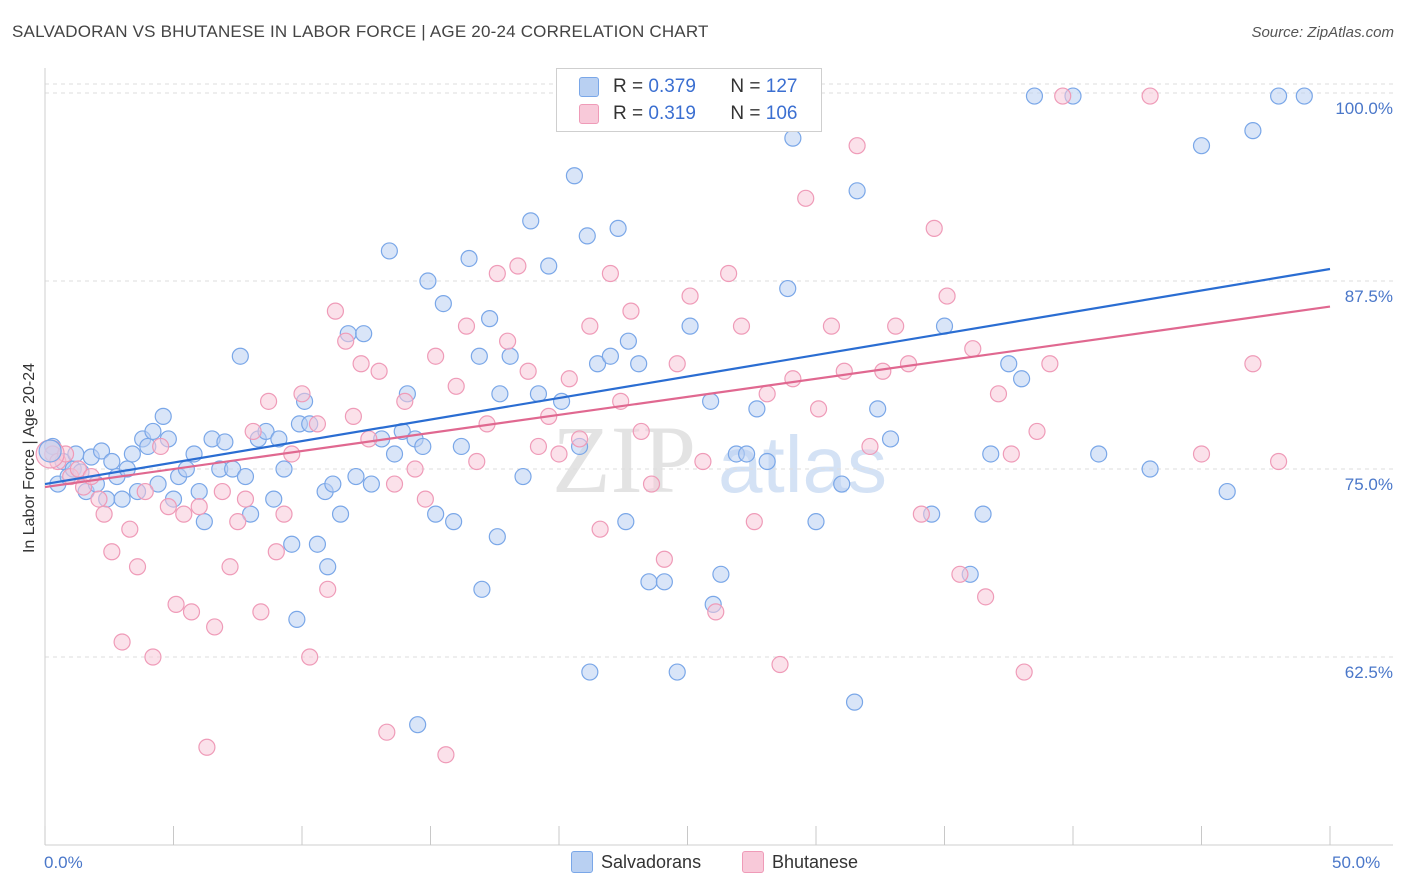 The image size is (1406, 892). Describe the element at coordinates (636, 862) in the screenshot. I see `legend-item-salvadorans: Salvadorans` at that location.